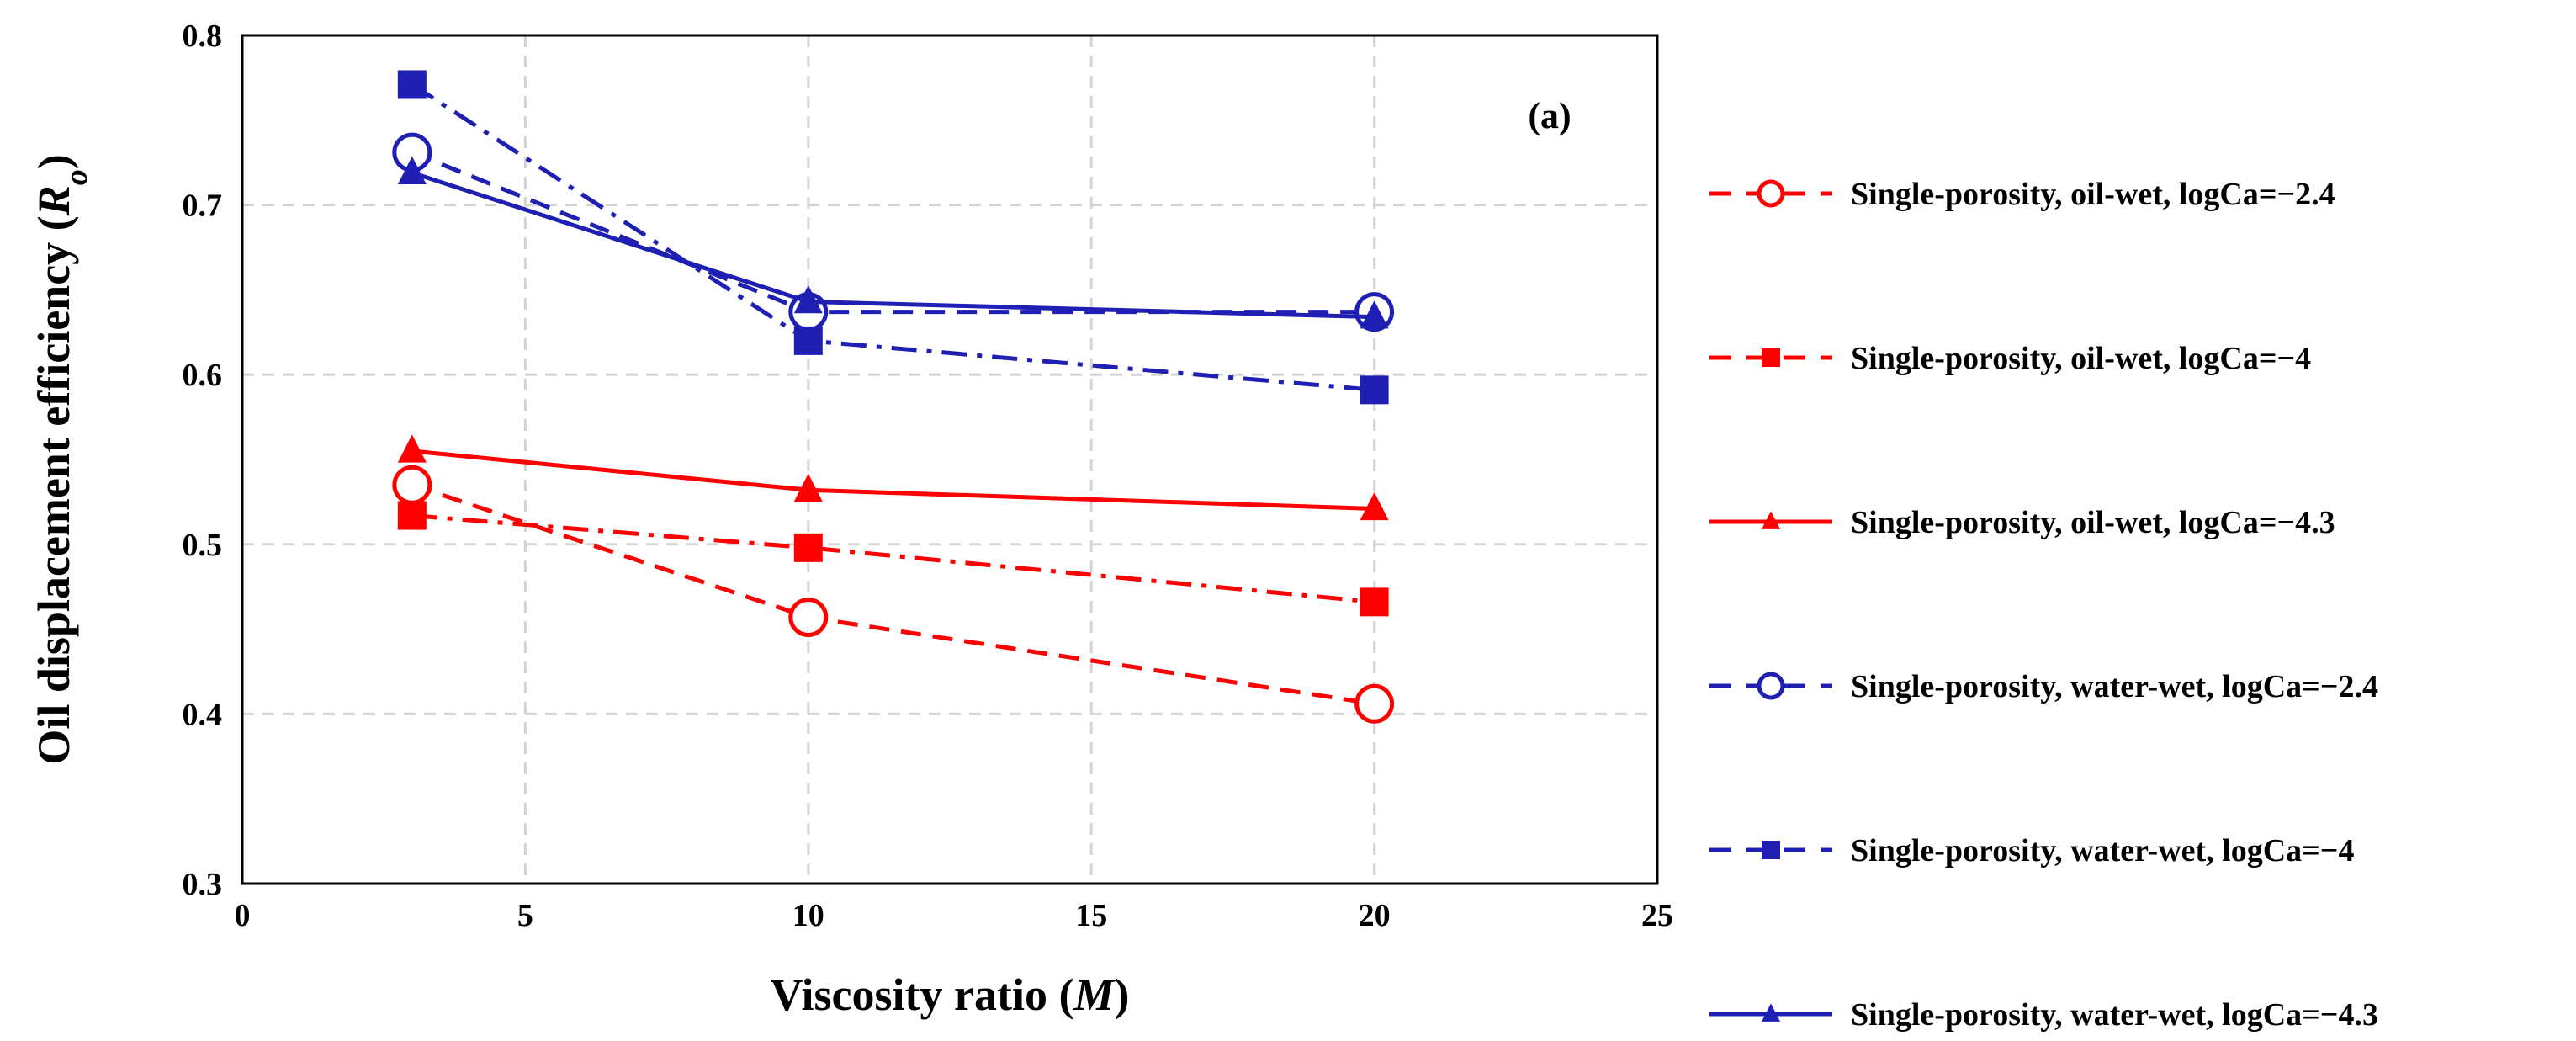 The height and width of the screenshot is (1041, 2576). I want to click on legend-item: Single-porosity, water-wet, logCa=−4, so click(2031, 850).